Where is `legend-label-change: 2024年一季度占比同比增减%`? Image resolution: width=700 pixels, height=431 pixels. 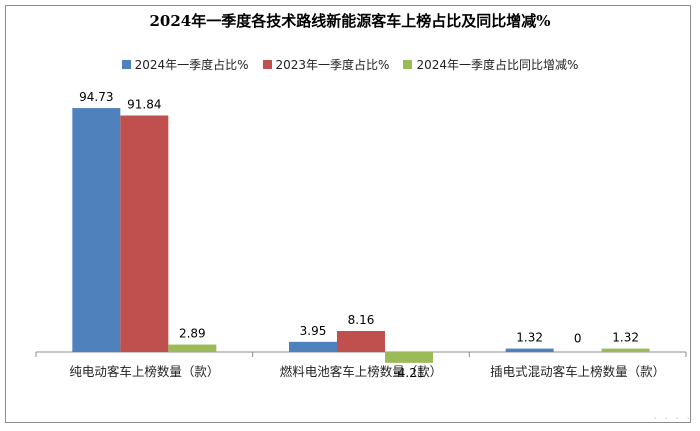 legend-label-change: 2024年一季度占比同比增减% is located at coordinates (497, 65).